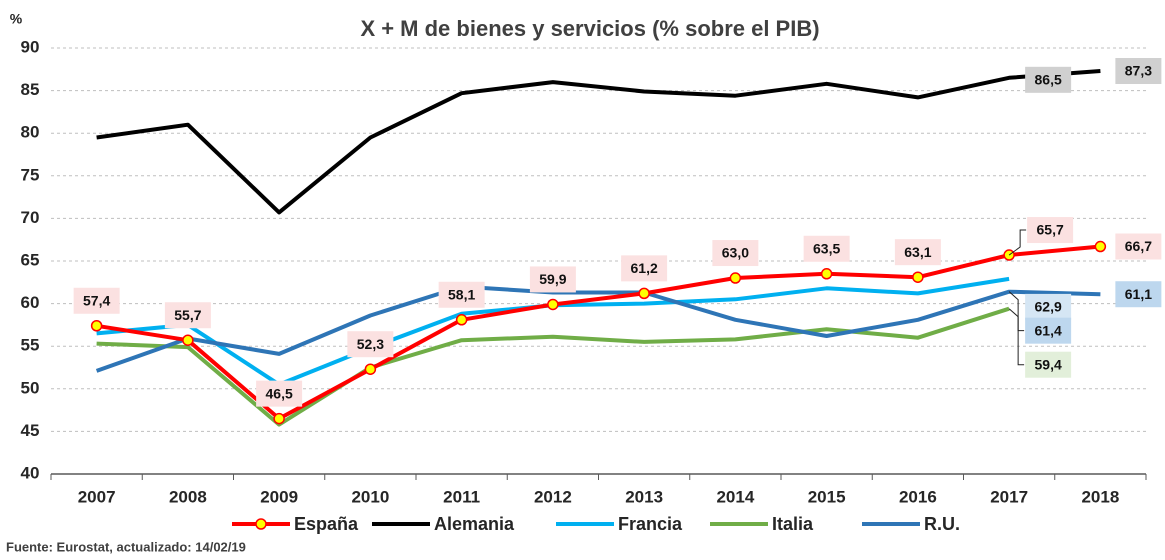 This screenshot has height=560, width=1165. What do you see at coordinates (942, 524) in the screenshot?
I see `legend-label: R.U.` at bounding box center [942, 524].